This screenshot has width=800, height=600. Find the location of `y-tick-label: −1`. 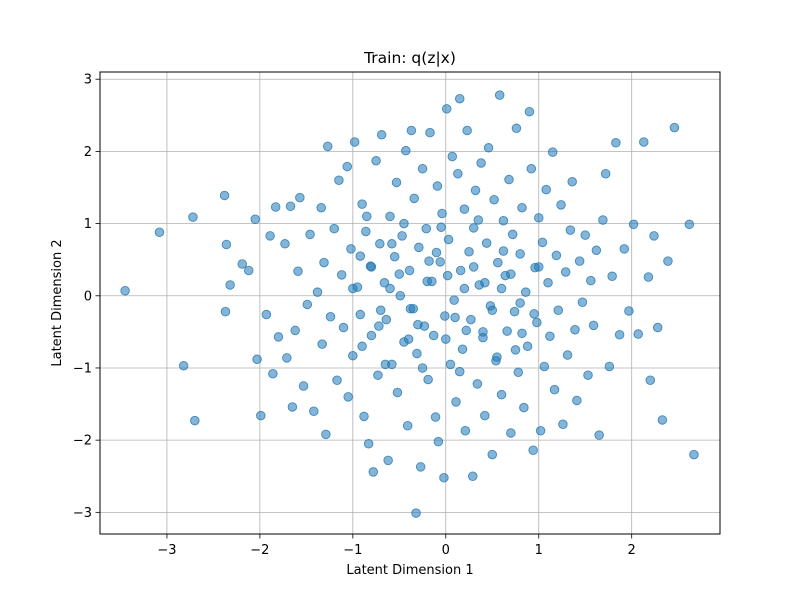

y-tick-label: −1 is located at coordinates (82, 368).